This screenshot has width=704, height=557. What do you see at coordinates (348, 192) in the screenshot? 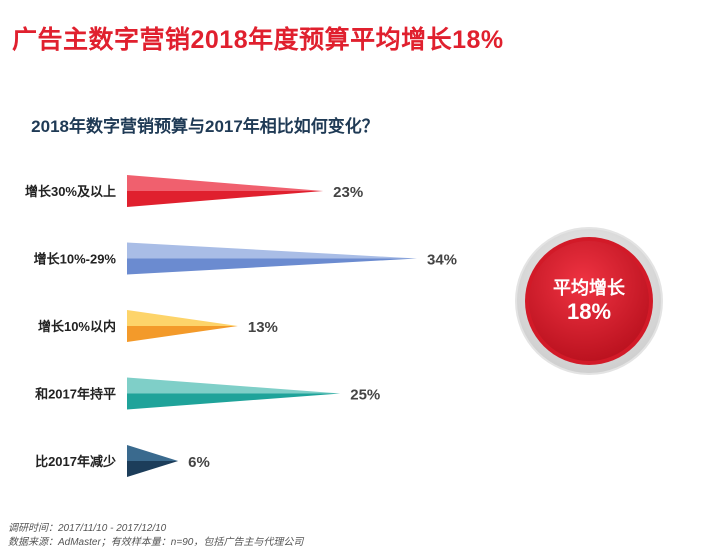
I see `value-label: 23%` at bounding box center [348, 192].